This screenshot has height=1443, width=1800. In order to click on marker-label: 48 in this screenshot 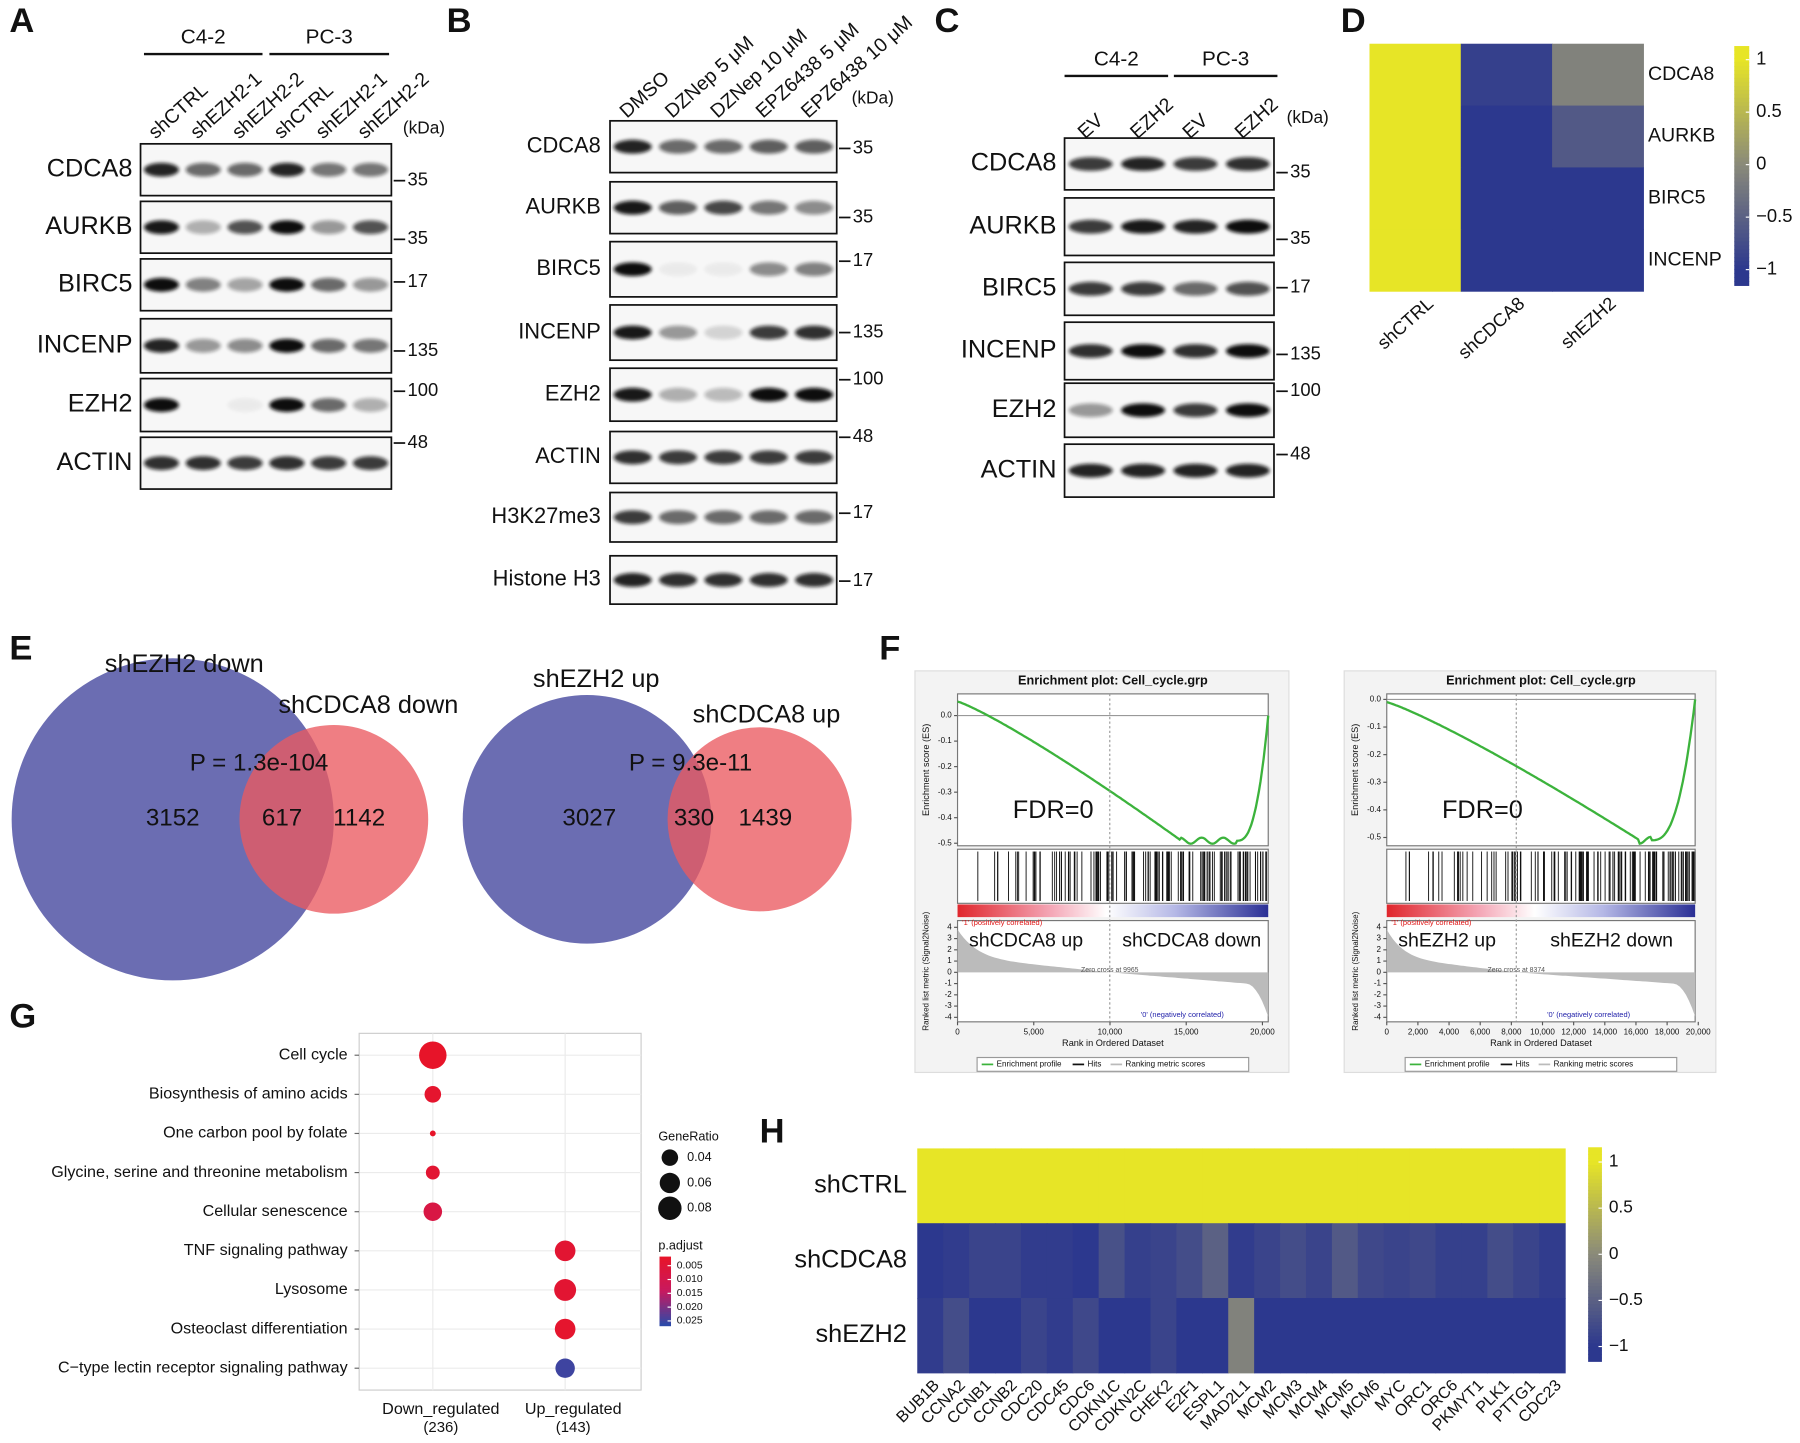, I will do `click(417, 441)`.